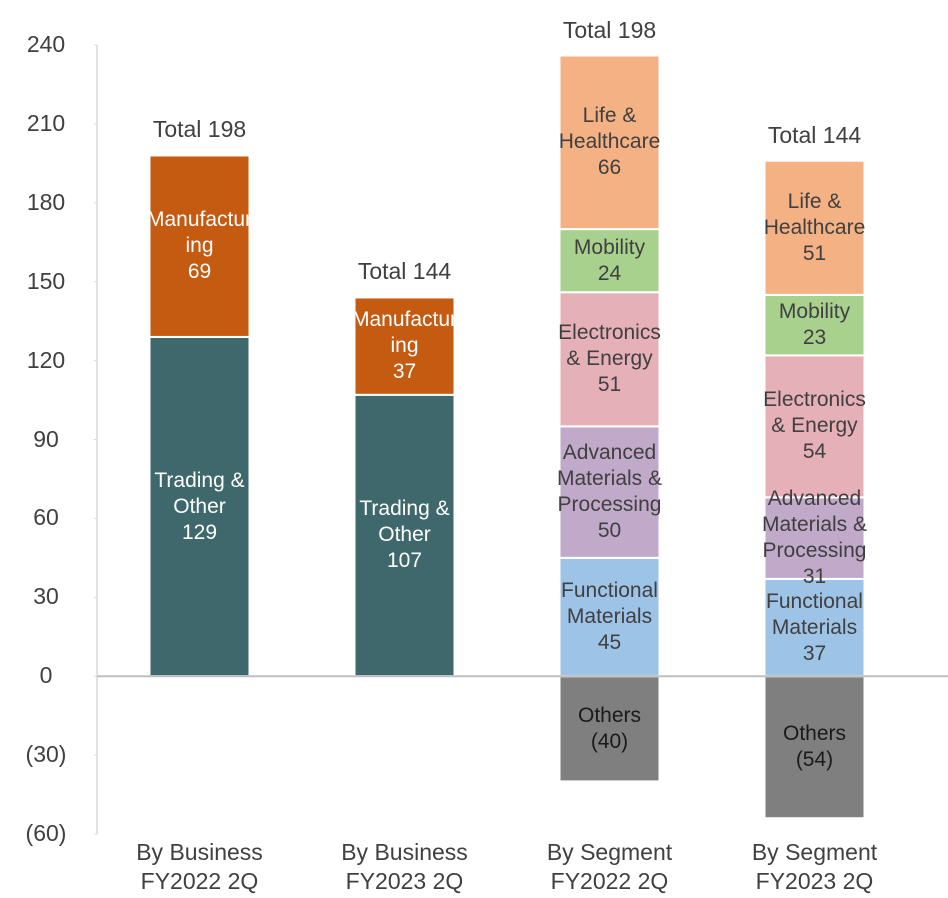 The image size is (948, 898). I want to click on segment-label: Manufacturing 69, so click(200, 245).